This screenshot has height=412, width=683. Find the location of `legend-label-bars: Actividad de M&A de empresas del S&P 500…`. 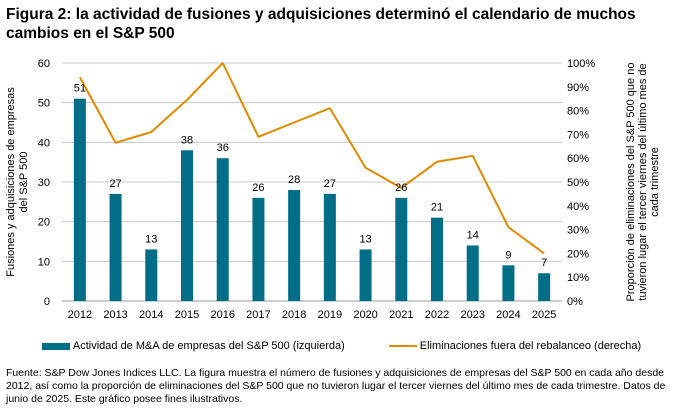

legend-label-bars: Actividad de M&A de empresas del S&P 500… is located at coordinates (208, 346).